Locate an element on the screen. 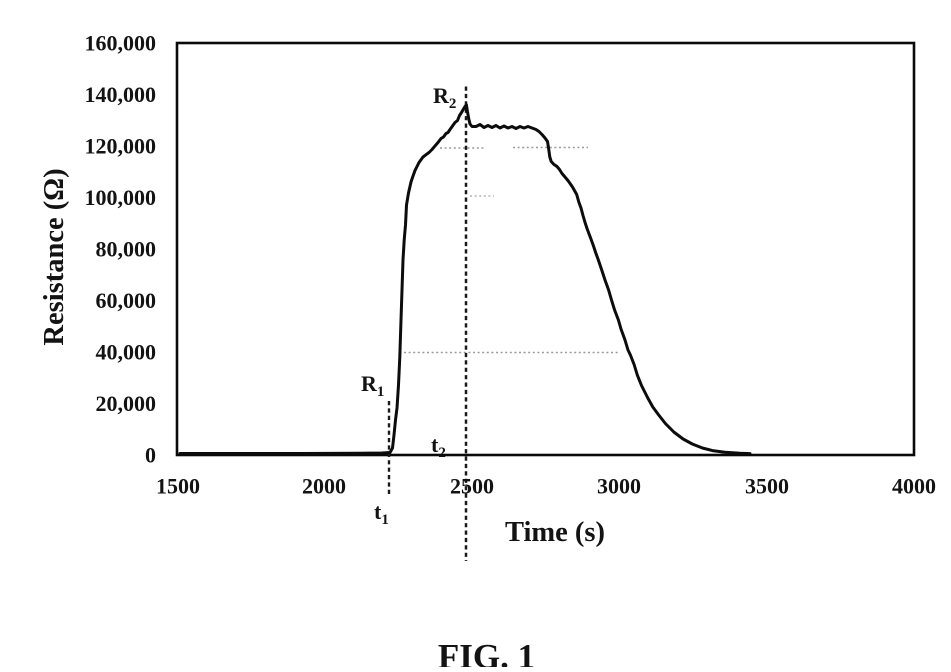 Image resolution: width=951 pixels, height=672 pixels. svg-text: Time (s) is located at coordinates (555, 532).